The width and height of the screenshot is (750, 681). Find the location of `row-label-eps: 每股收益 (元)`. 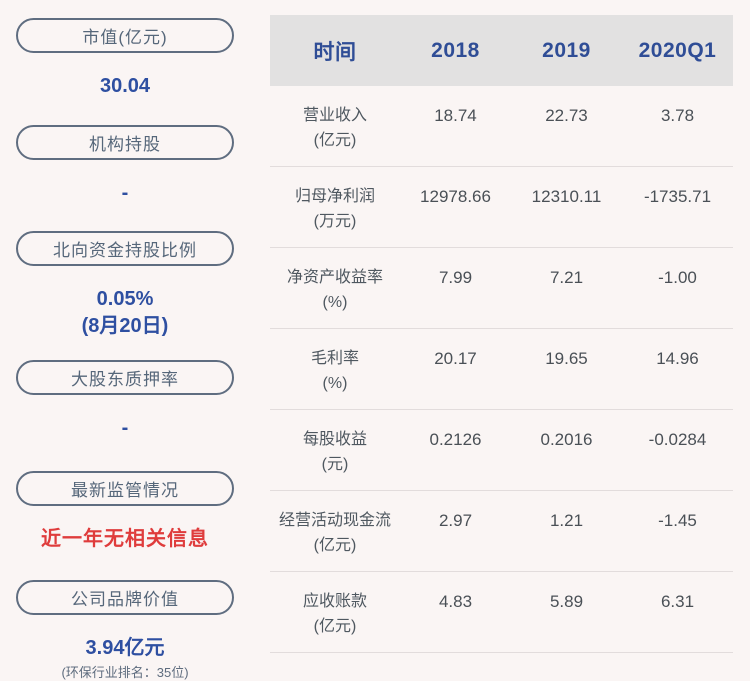

row-label-eps: 每股收益 (元) is located at coordinates (335, 452).